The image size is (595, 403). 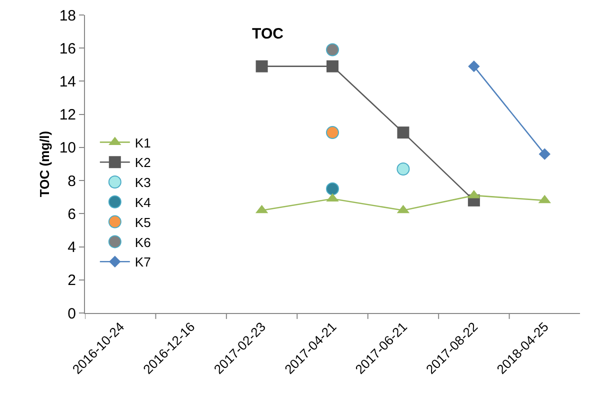 What do you see at coordinates (142, 182) in the screenshot?
I see `legend-label: K3` at bounding box center [142, 182].